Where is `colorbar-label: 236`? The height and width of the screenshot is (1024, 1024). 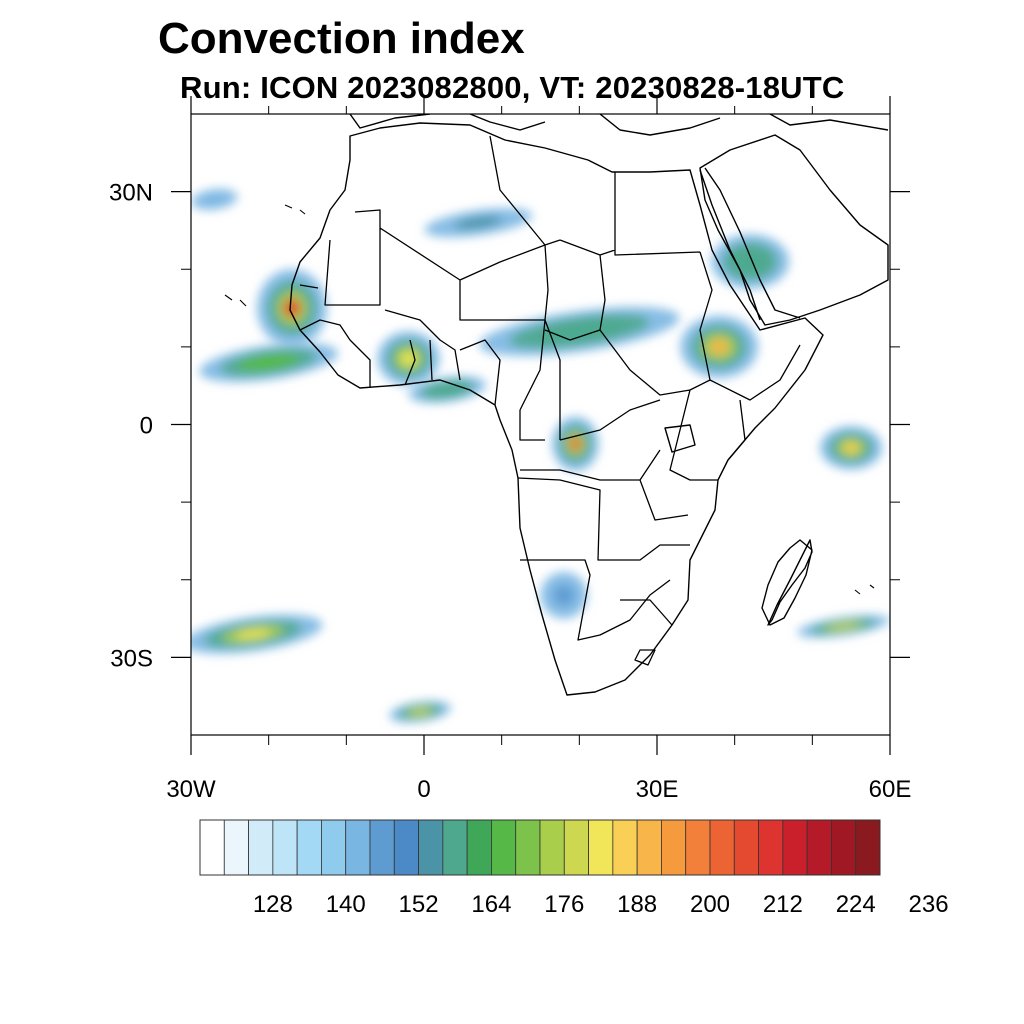
colorbar-label: 236 is located at coordinates (929, 904).